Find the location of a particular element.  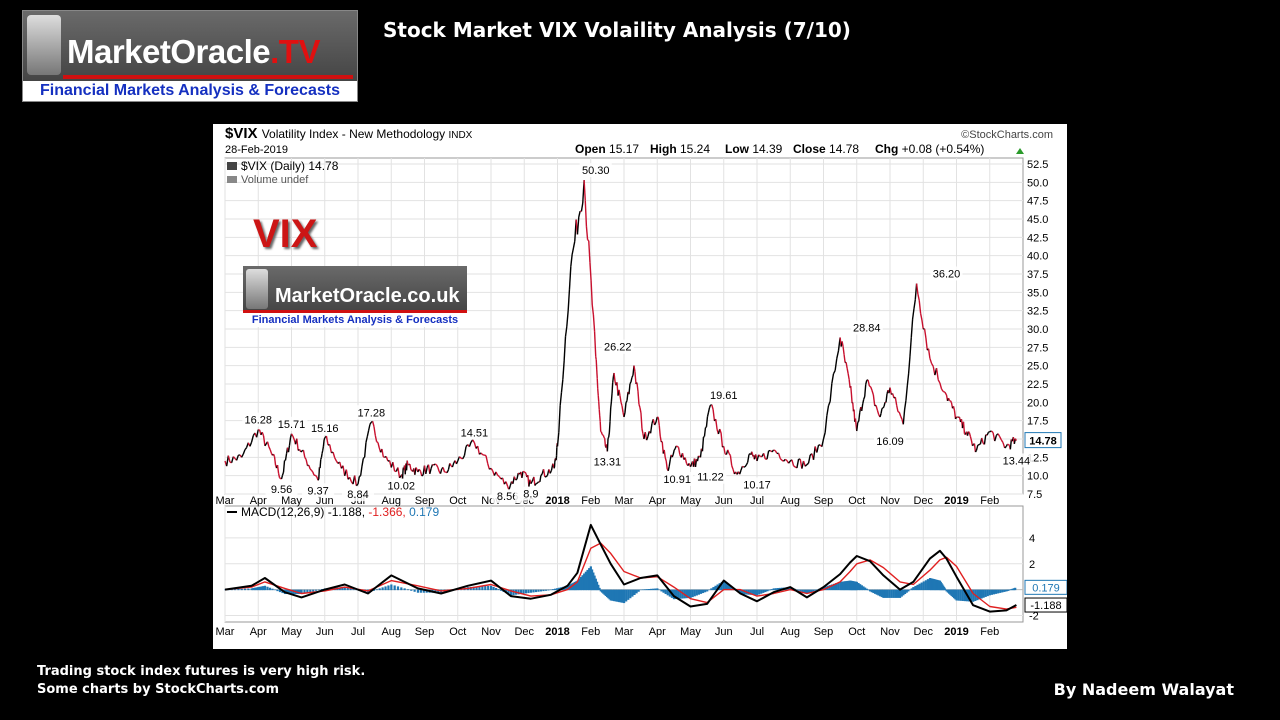

ohlc-low: Low 14.39 is located at coordinates (754, 149).